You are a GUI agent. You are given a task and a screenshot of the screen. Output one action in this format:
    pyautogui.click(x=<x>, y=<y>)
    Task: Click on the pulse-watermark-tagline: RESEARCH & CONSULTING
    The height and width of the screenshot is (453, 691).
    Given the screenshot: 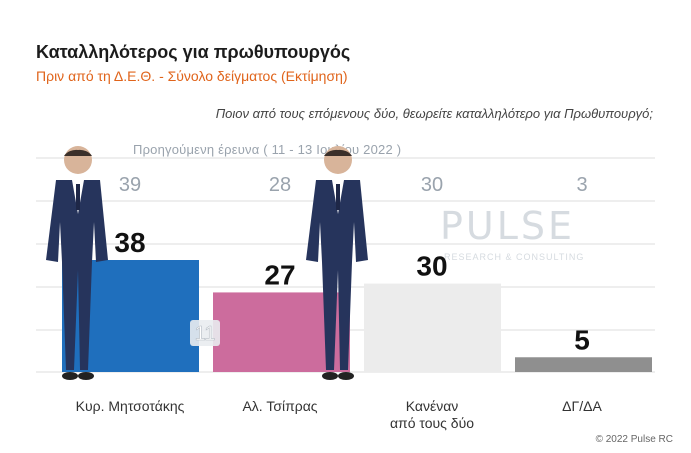 What is the action you would take?
    pyautogui.click(x=514, y=257)
    